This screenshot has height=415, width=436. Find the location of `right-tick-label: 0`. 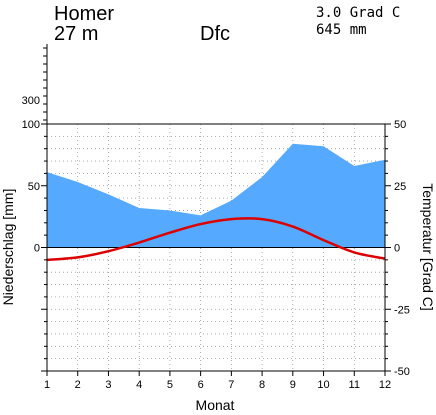

right-tick-label: 0 is located at coordinates (397, 249).